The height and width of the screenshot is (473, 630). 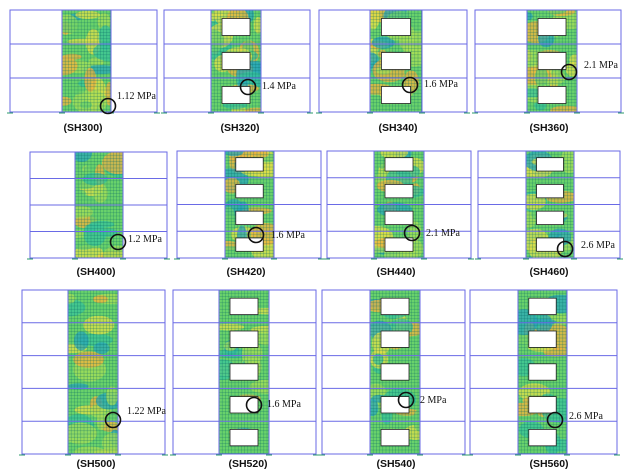 I want to click on panel-caption: (SH460), so click(x=549, y=272).